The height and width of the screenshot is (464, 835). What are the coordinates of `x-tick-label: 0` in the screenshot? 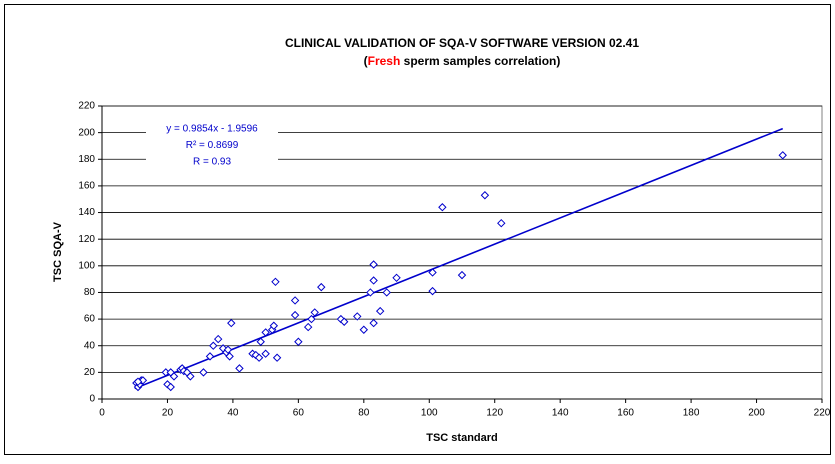 It's located at (102, 413).